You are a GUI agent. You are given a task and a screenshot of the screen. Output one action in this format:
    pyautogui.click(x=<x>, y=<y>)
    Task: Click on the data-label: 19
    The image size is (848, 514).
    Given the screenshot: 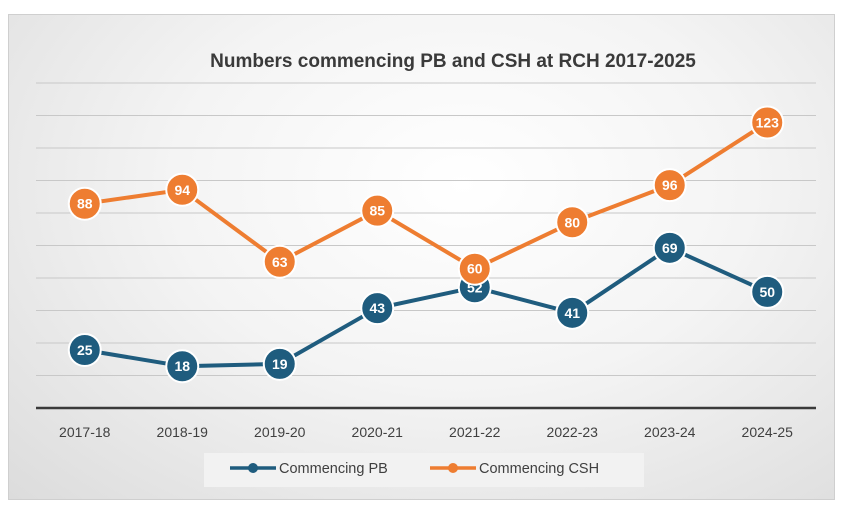 What is the action you would take?
    pyautogui.click(x=280, y=364)
    